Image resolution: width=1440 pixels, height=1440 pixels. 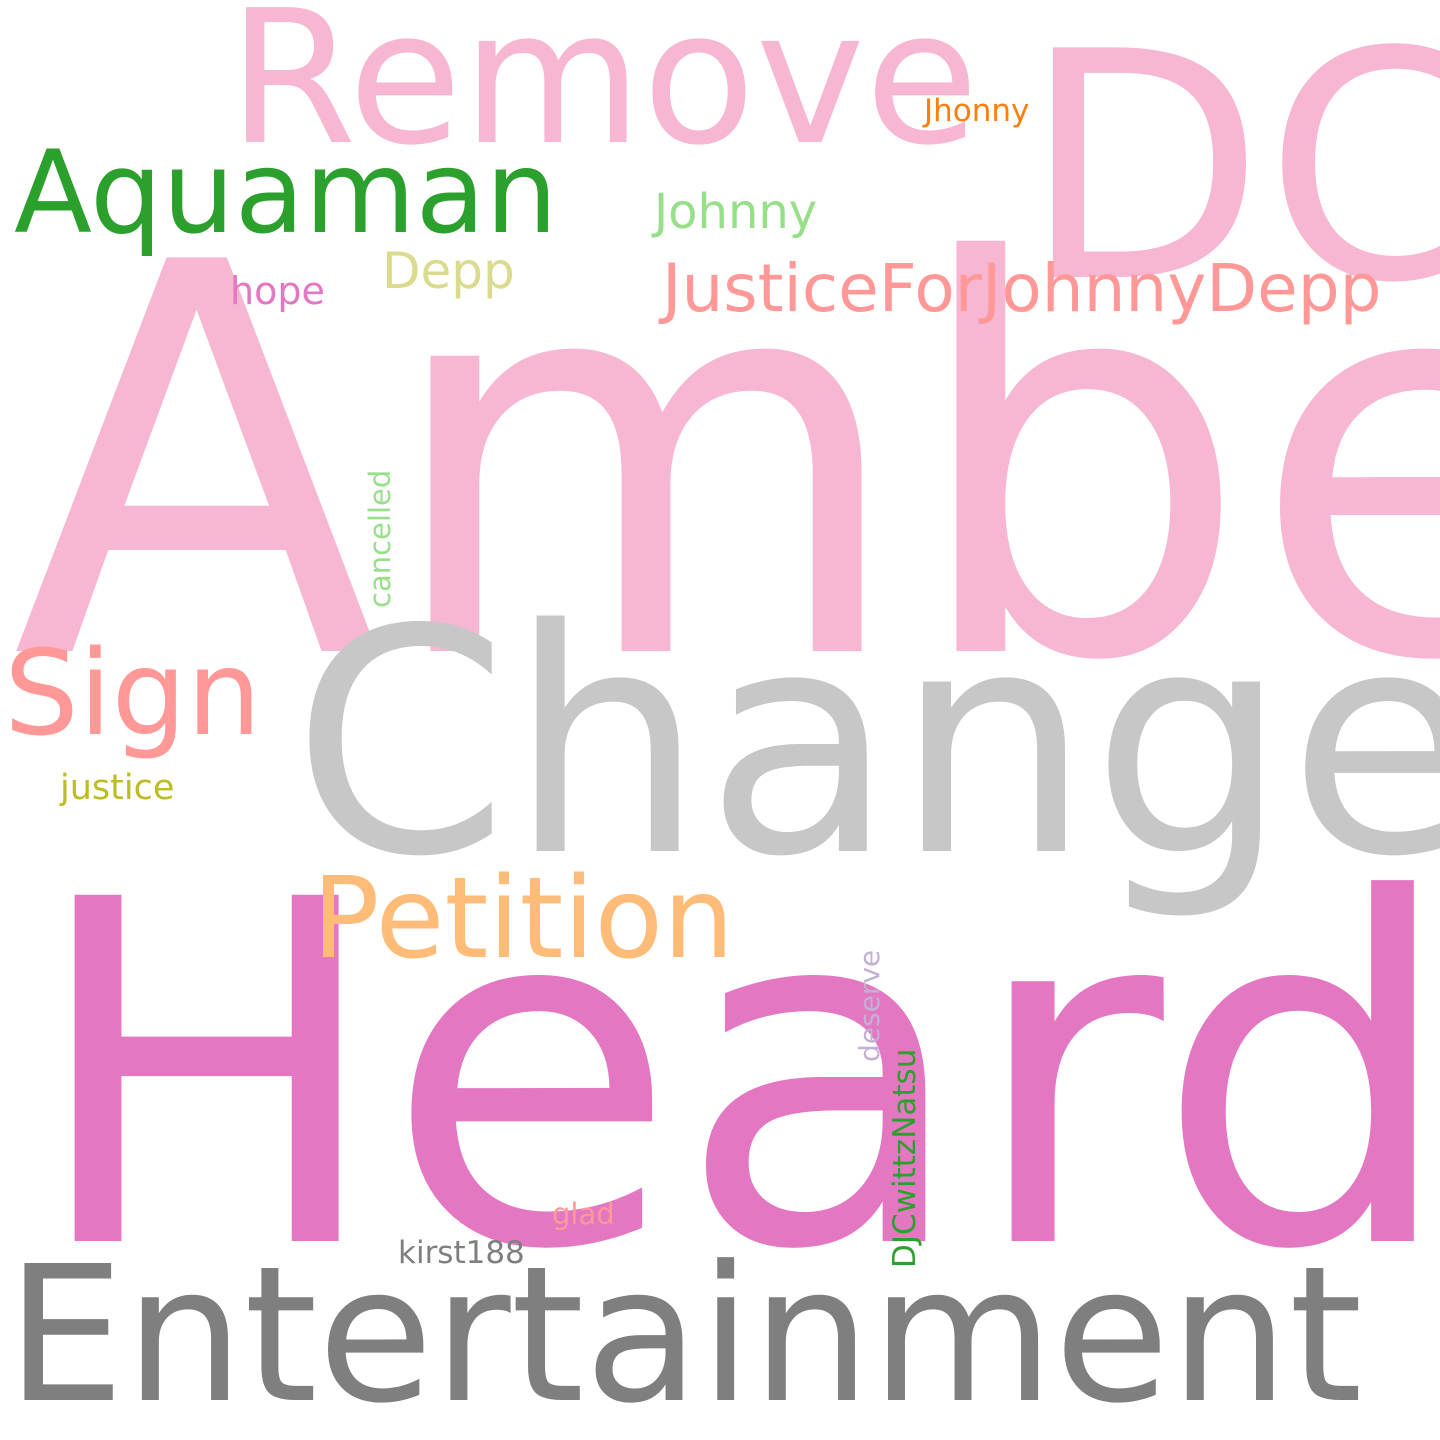 What do you see at coordinates (461, 1253) in the screenshot?
I see `word-kirst188: kirst188` at bounding box center [461, 1253].